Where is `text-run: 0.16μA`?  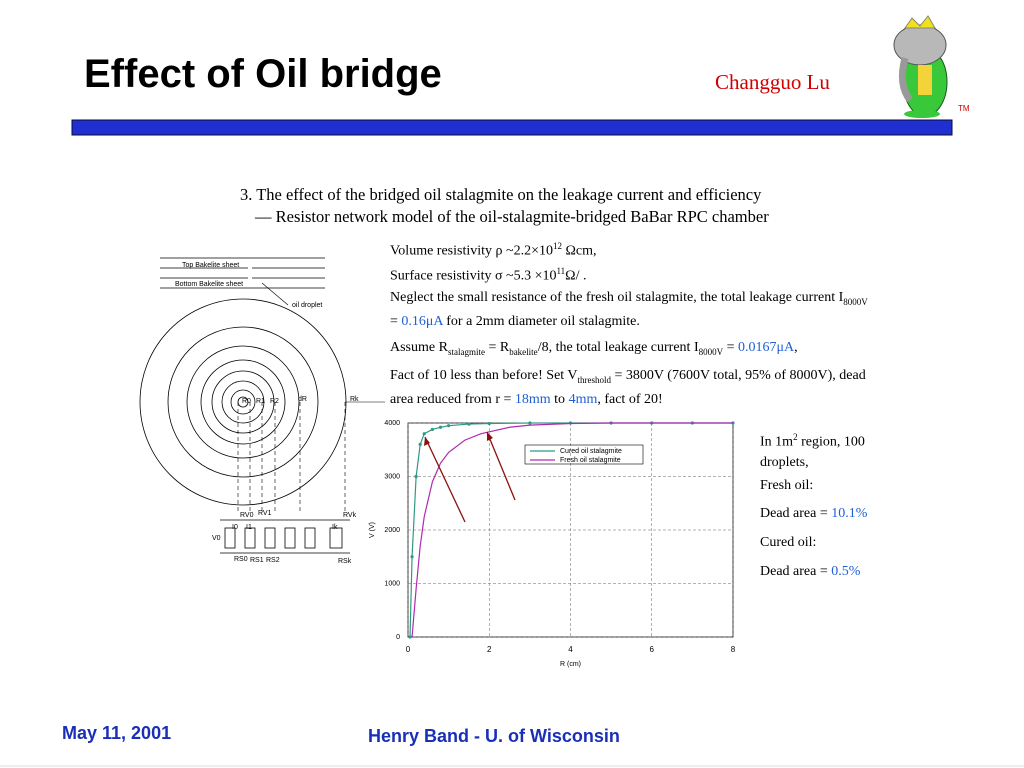
text-run: 0.16μA is located at coordinates (422, 321).